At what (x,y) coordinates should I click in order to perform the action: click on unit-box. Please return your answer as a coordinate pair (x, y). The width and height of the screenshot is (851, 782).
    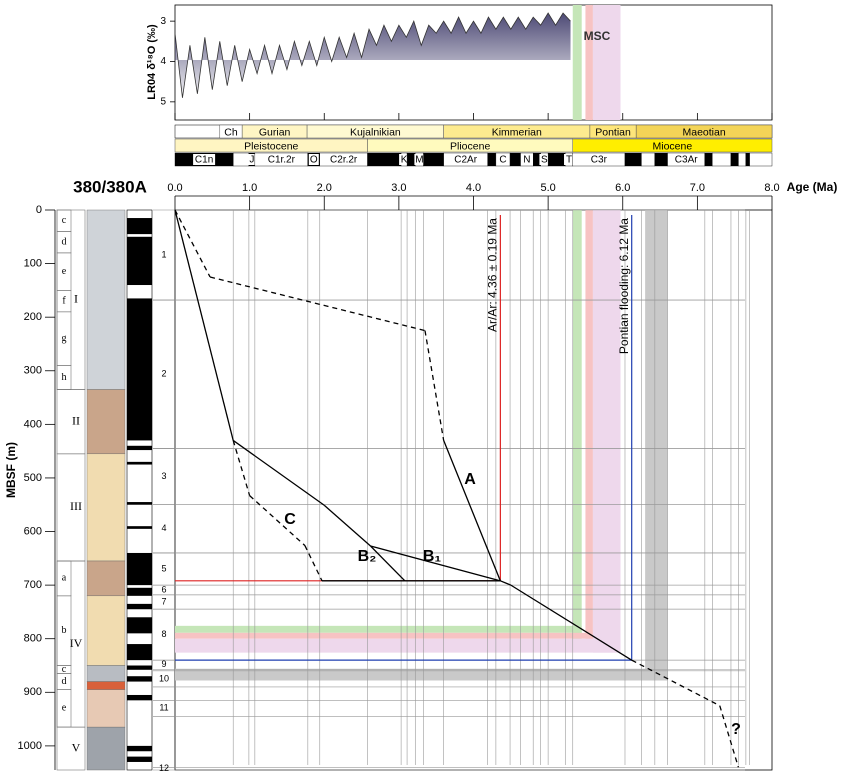
    Looking at the image, I should click on (71, 422).